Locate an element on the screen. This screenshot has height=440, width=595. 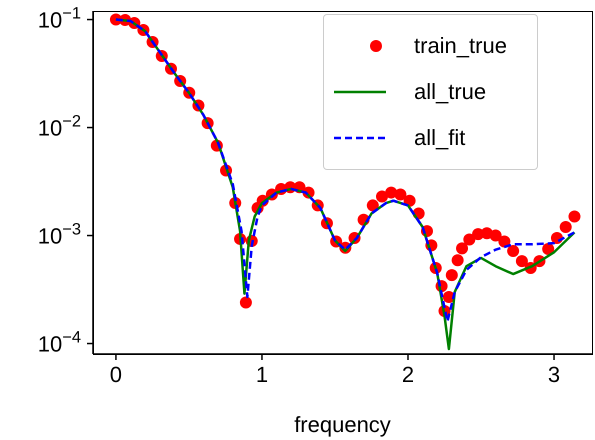
y-tick-label: 10$^{−3}$ is located at coordinates (59, 234).